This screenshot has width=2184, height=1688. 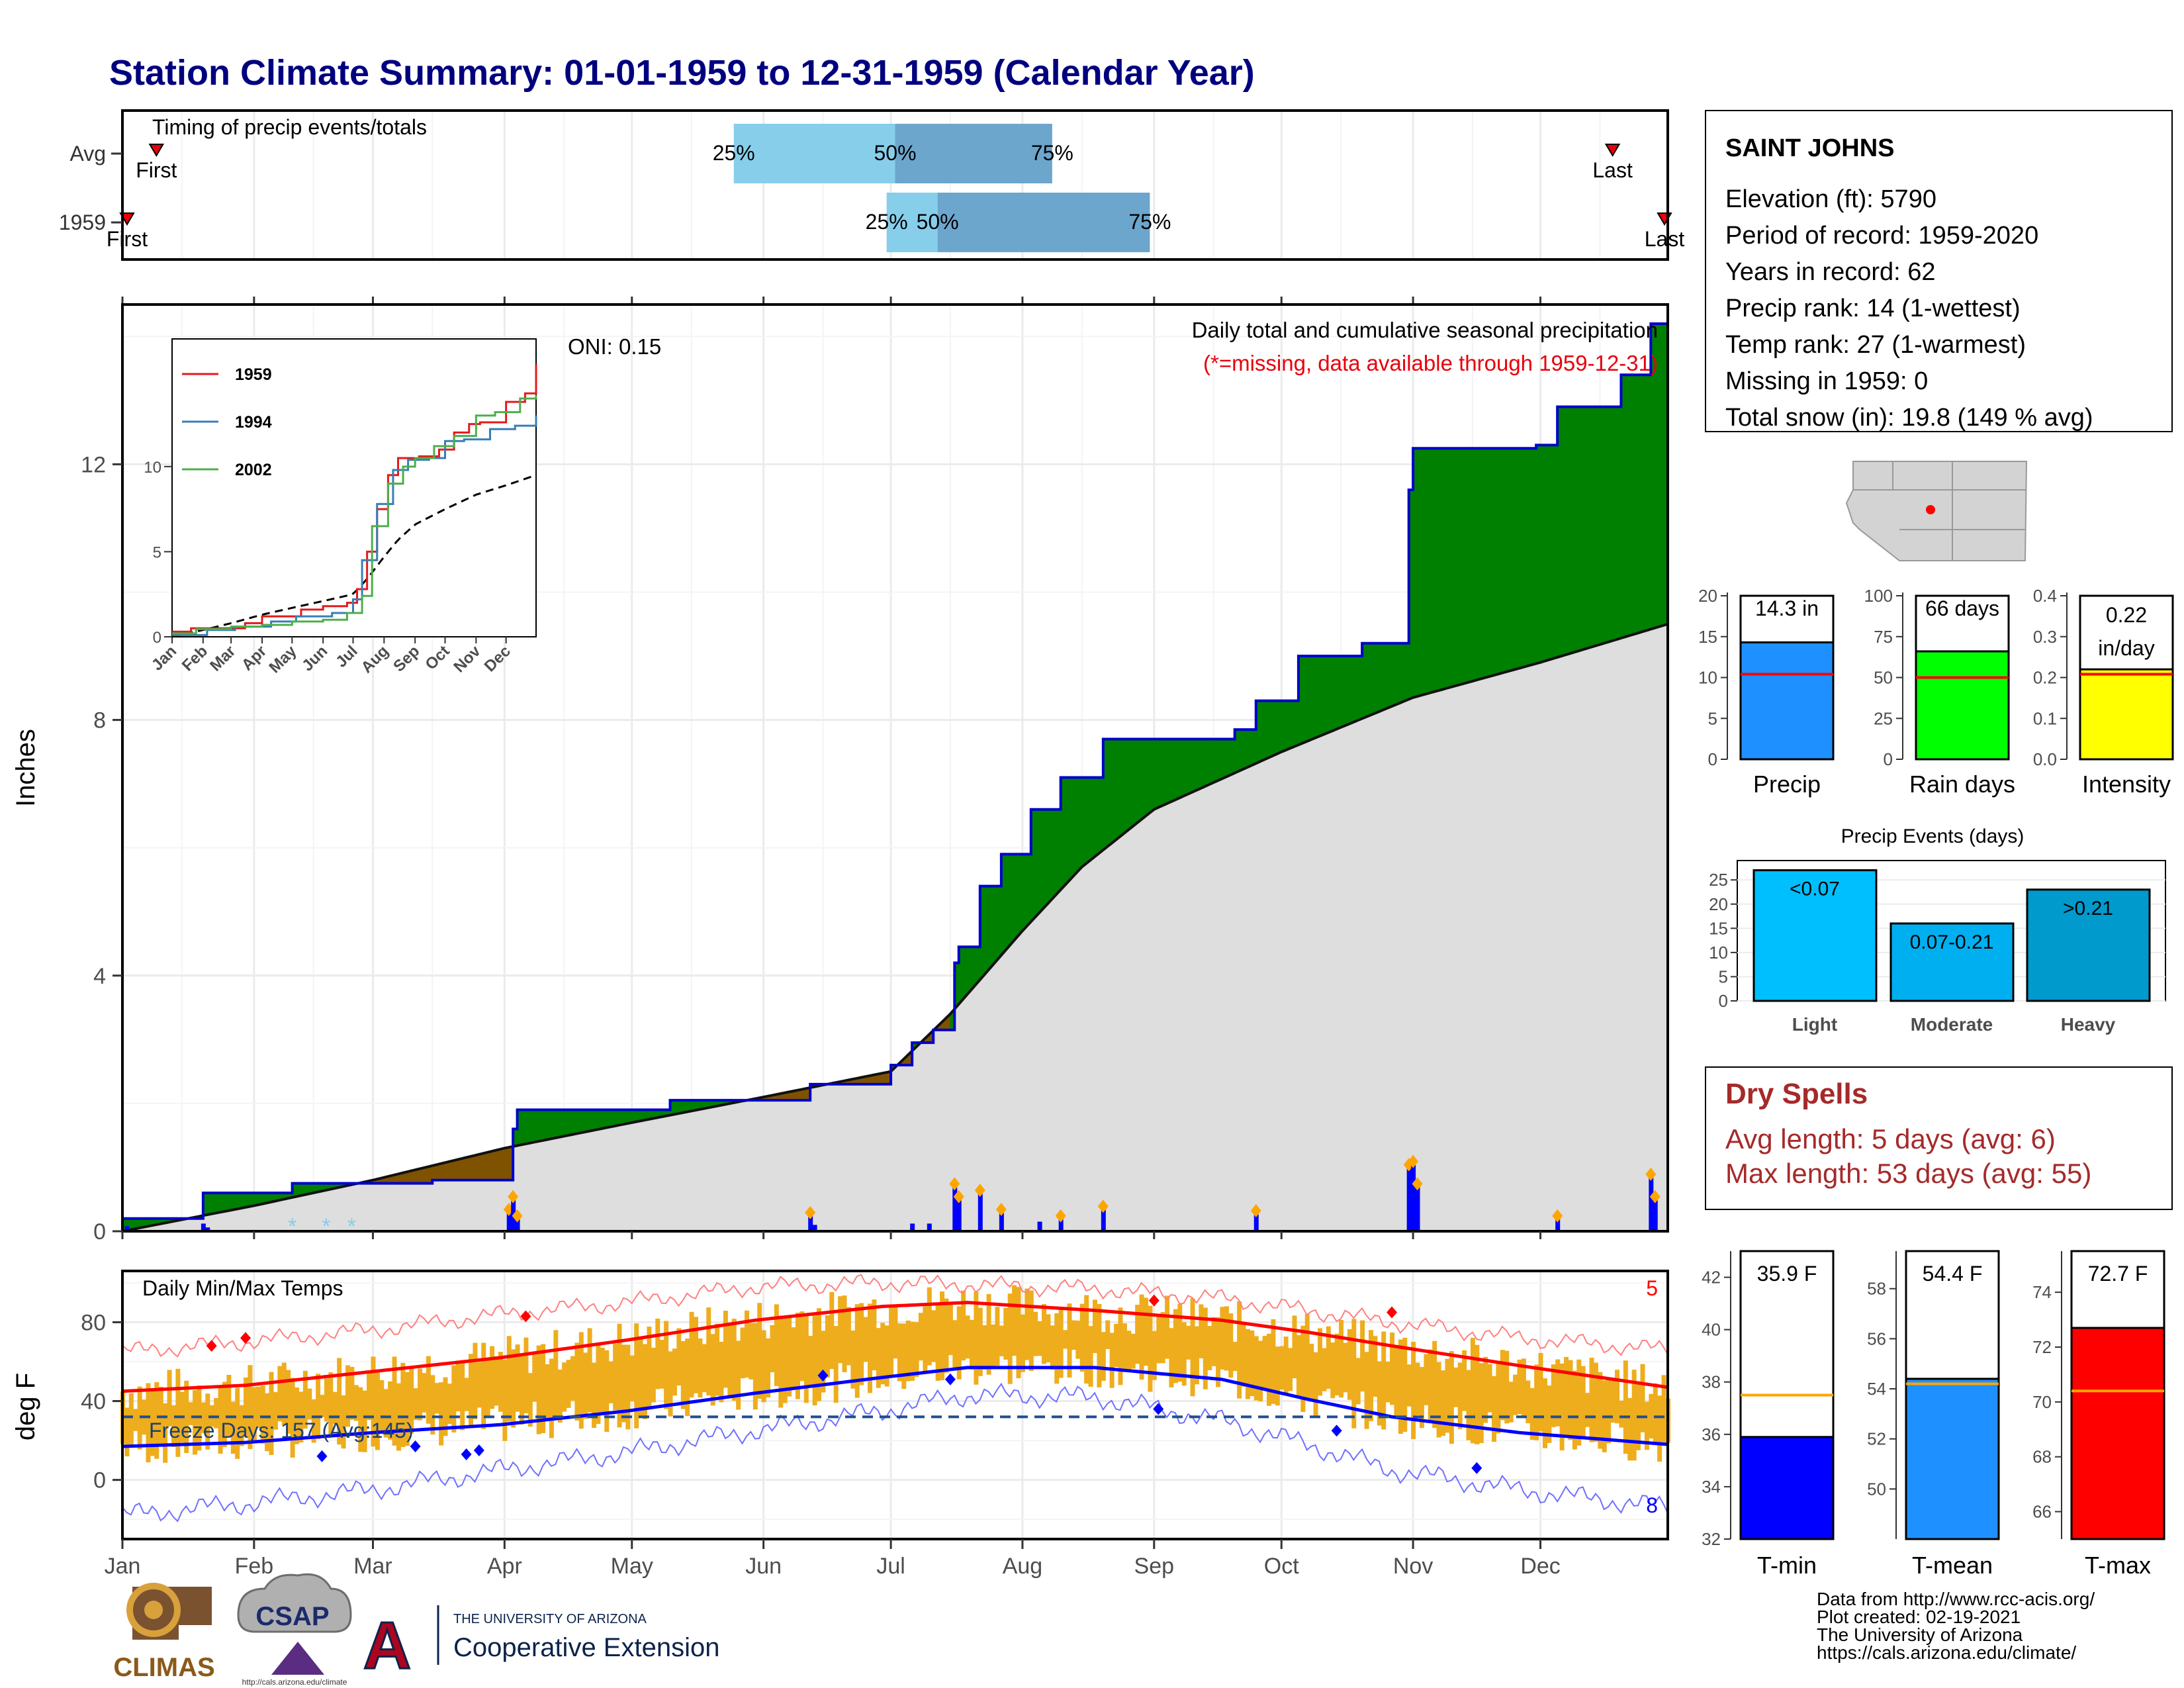 What do you see at coordinates (2118, 1274) in the screenshot?
I see `temp-bar-label: 72.7 F` at bounding box center [2118, 1274].